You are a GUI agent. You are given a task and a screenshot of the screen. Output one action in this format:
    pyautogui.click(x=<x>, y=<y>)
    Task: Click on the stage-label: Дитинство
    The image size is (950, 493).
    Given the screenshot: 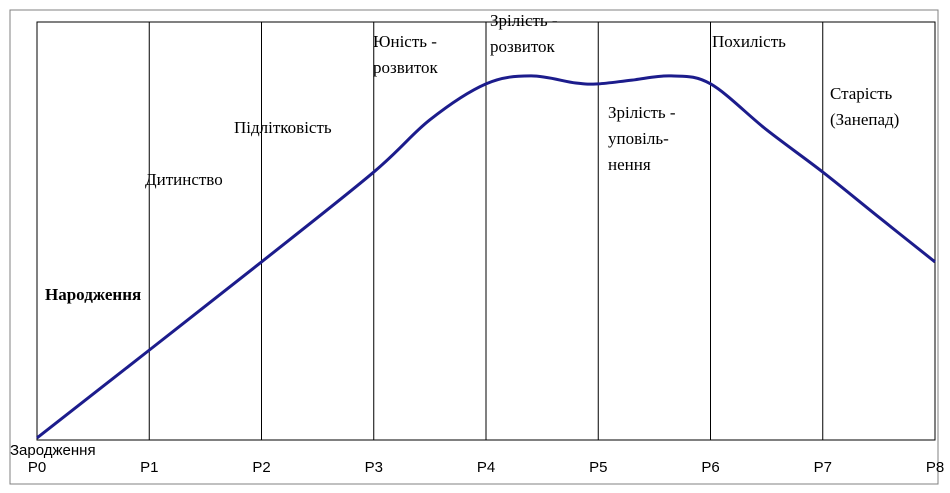 What is the action you would take?
    pyautogui.click(x=184, y=179)
    